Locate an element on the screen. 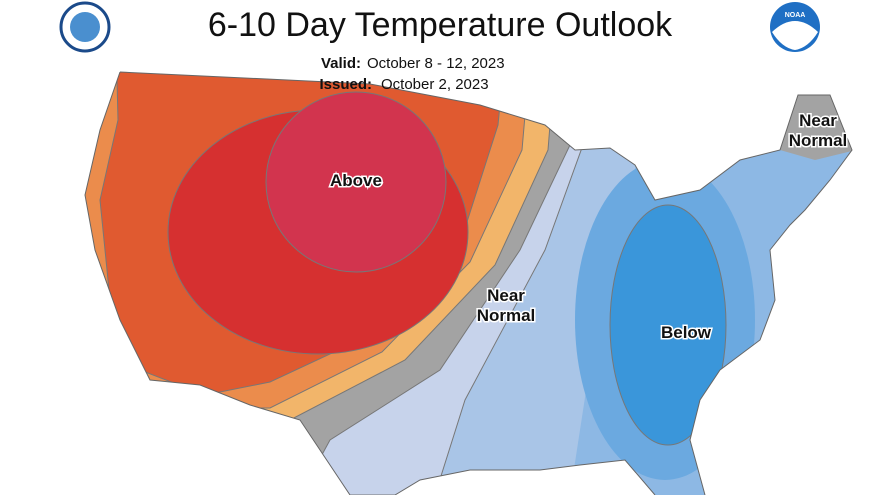 The height and width of the screenshot is (495, 880). band-above is located at coordinates (356, 182).